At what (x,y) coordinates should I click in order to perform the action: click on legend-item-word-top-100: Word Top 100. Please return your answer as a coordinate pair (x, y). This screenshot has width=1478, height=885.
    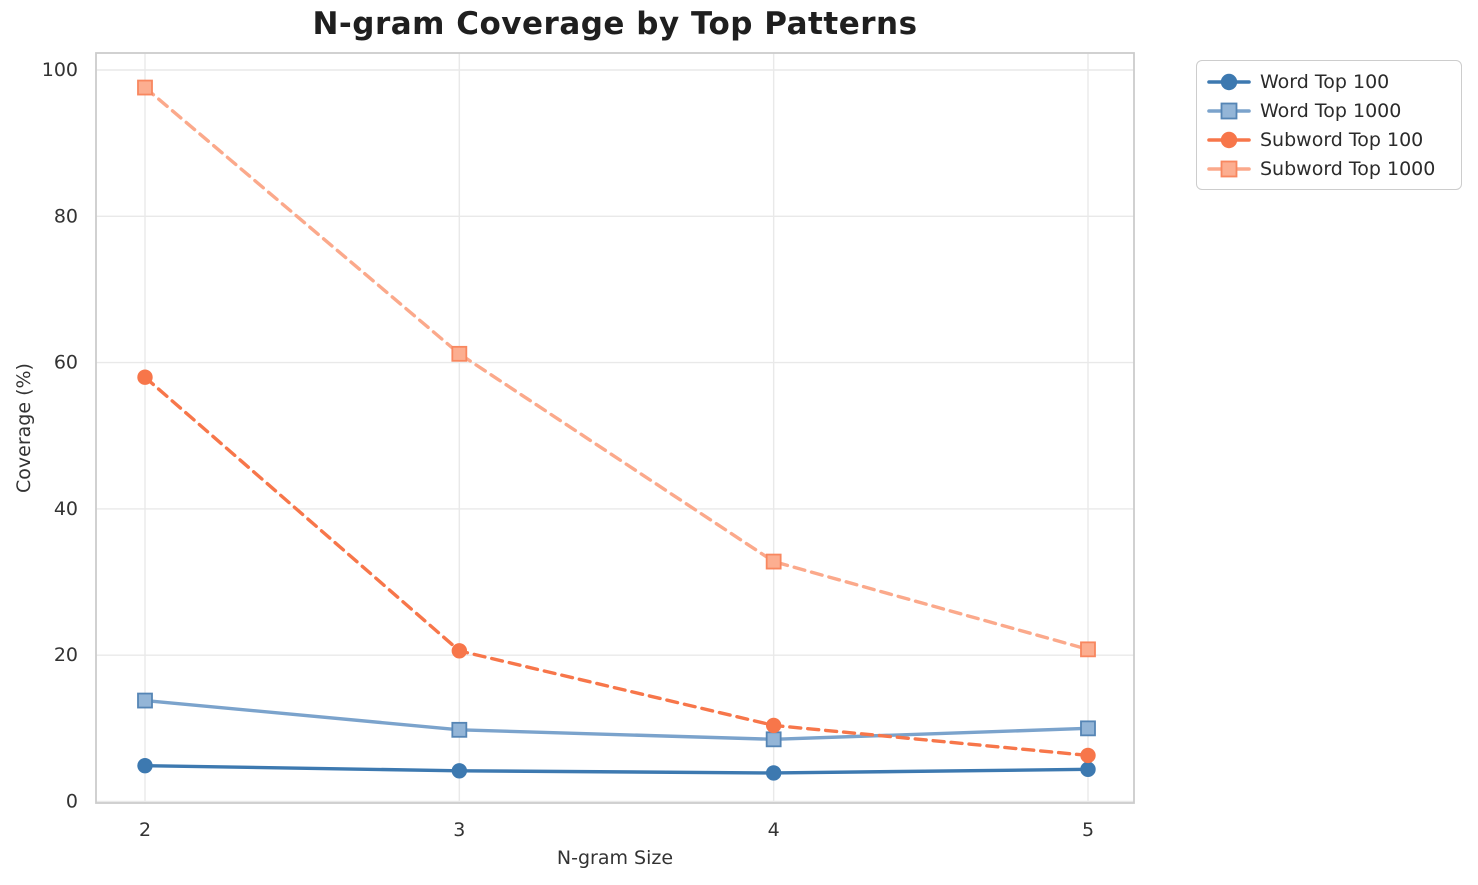
    Looking at the image, I should click on (1329, 82).